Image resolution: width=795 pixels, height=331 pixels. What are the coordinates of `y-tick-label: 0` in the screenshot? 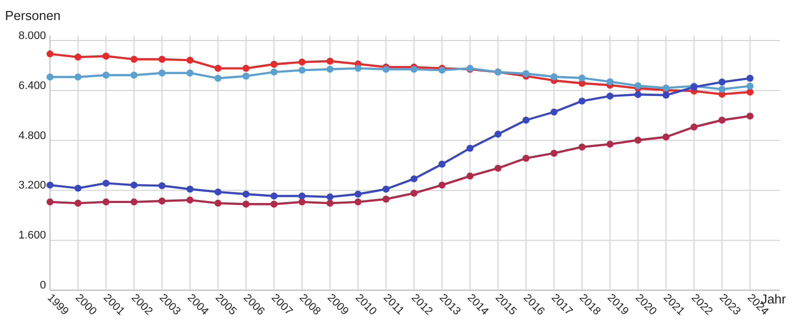 It's located at (43, 286).